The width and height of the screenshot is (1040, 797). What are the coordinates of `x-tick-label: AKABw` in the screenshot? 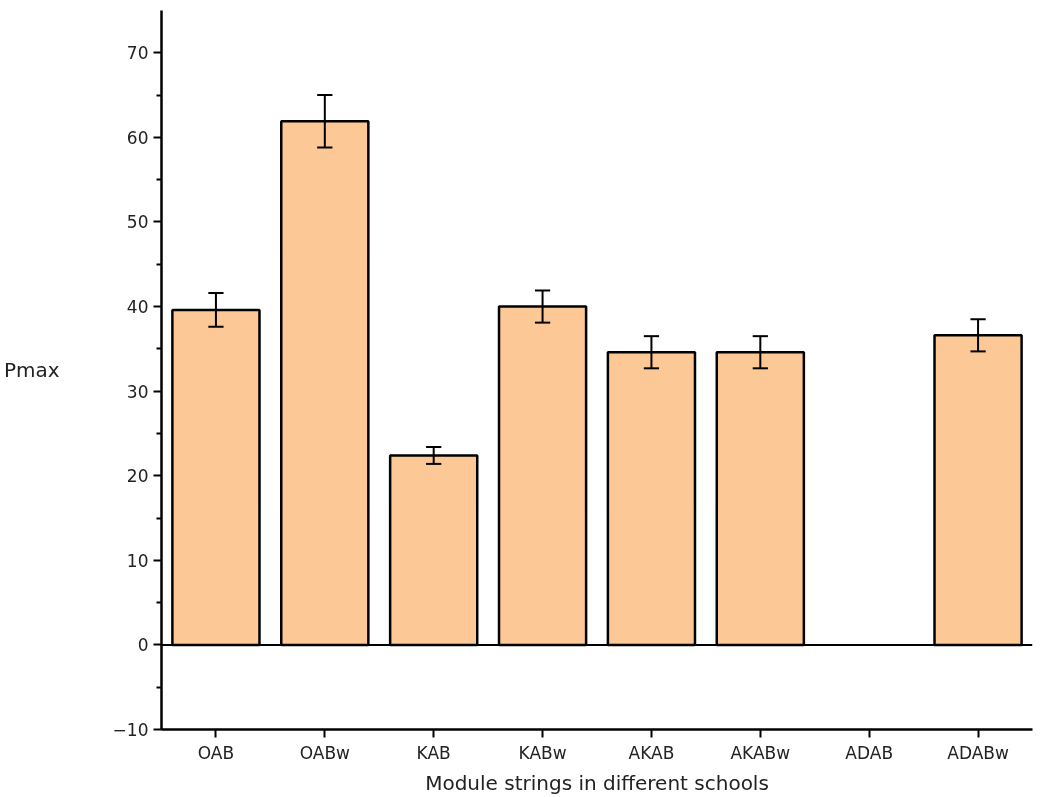 It's located at (760, 752).